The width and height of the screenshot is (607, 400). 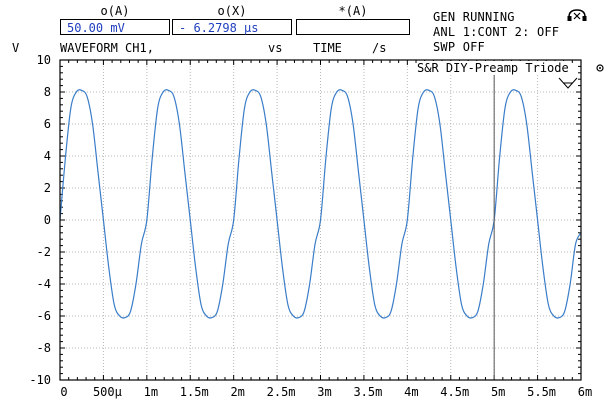 What do you see at coordinates (232, 27) in the screenshot?
I see `readout-x-field: - 6.2798 µs` at bounding box center [232, 27].